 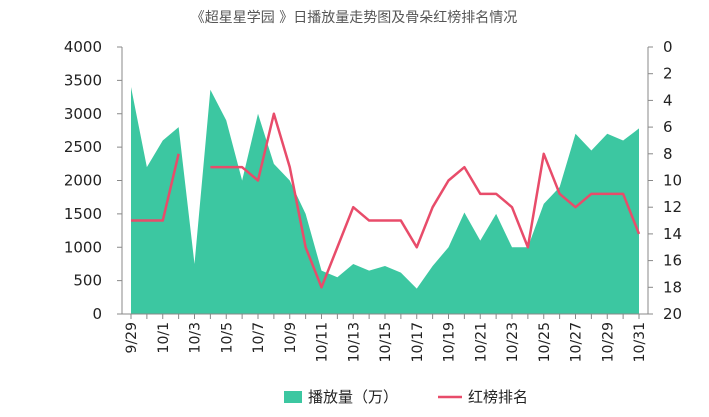 What do you see at coordinates (132, 337) in the screenshot?
I see `x-tick-label: 9/29` at bounding box center [132, 337].